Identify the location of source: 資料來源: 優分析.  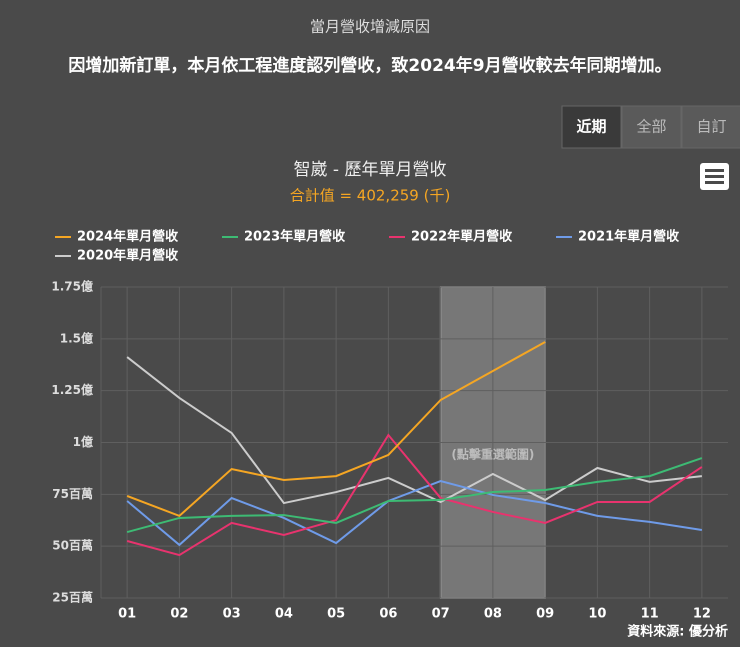
(677, 632).